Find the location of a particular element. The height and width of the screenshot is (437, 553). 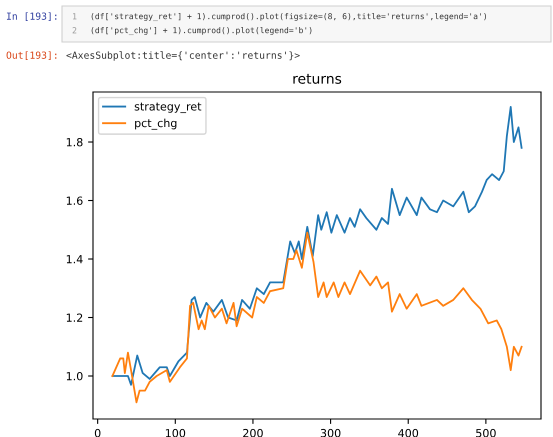

y-tick-label: 1.0 is located at coordinates (74, 376).